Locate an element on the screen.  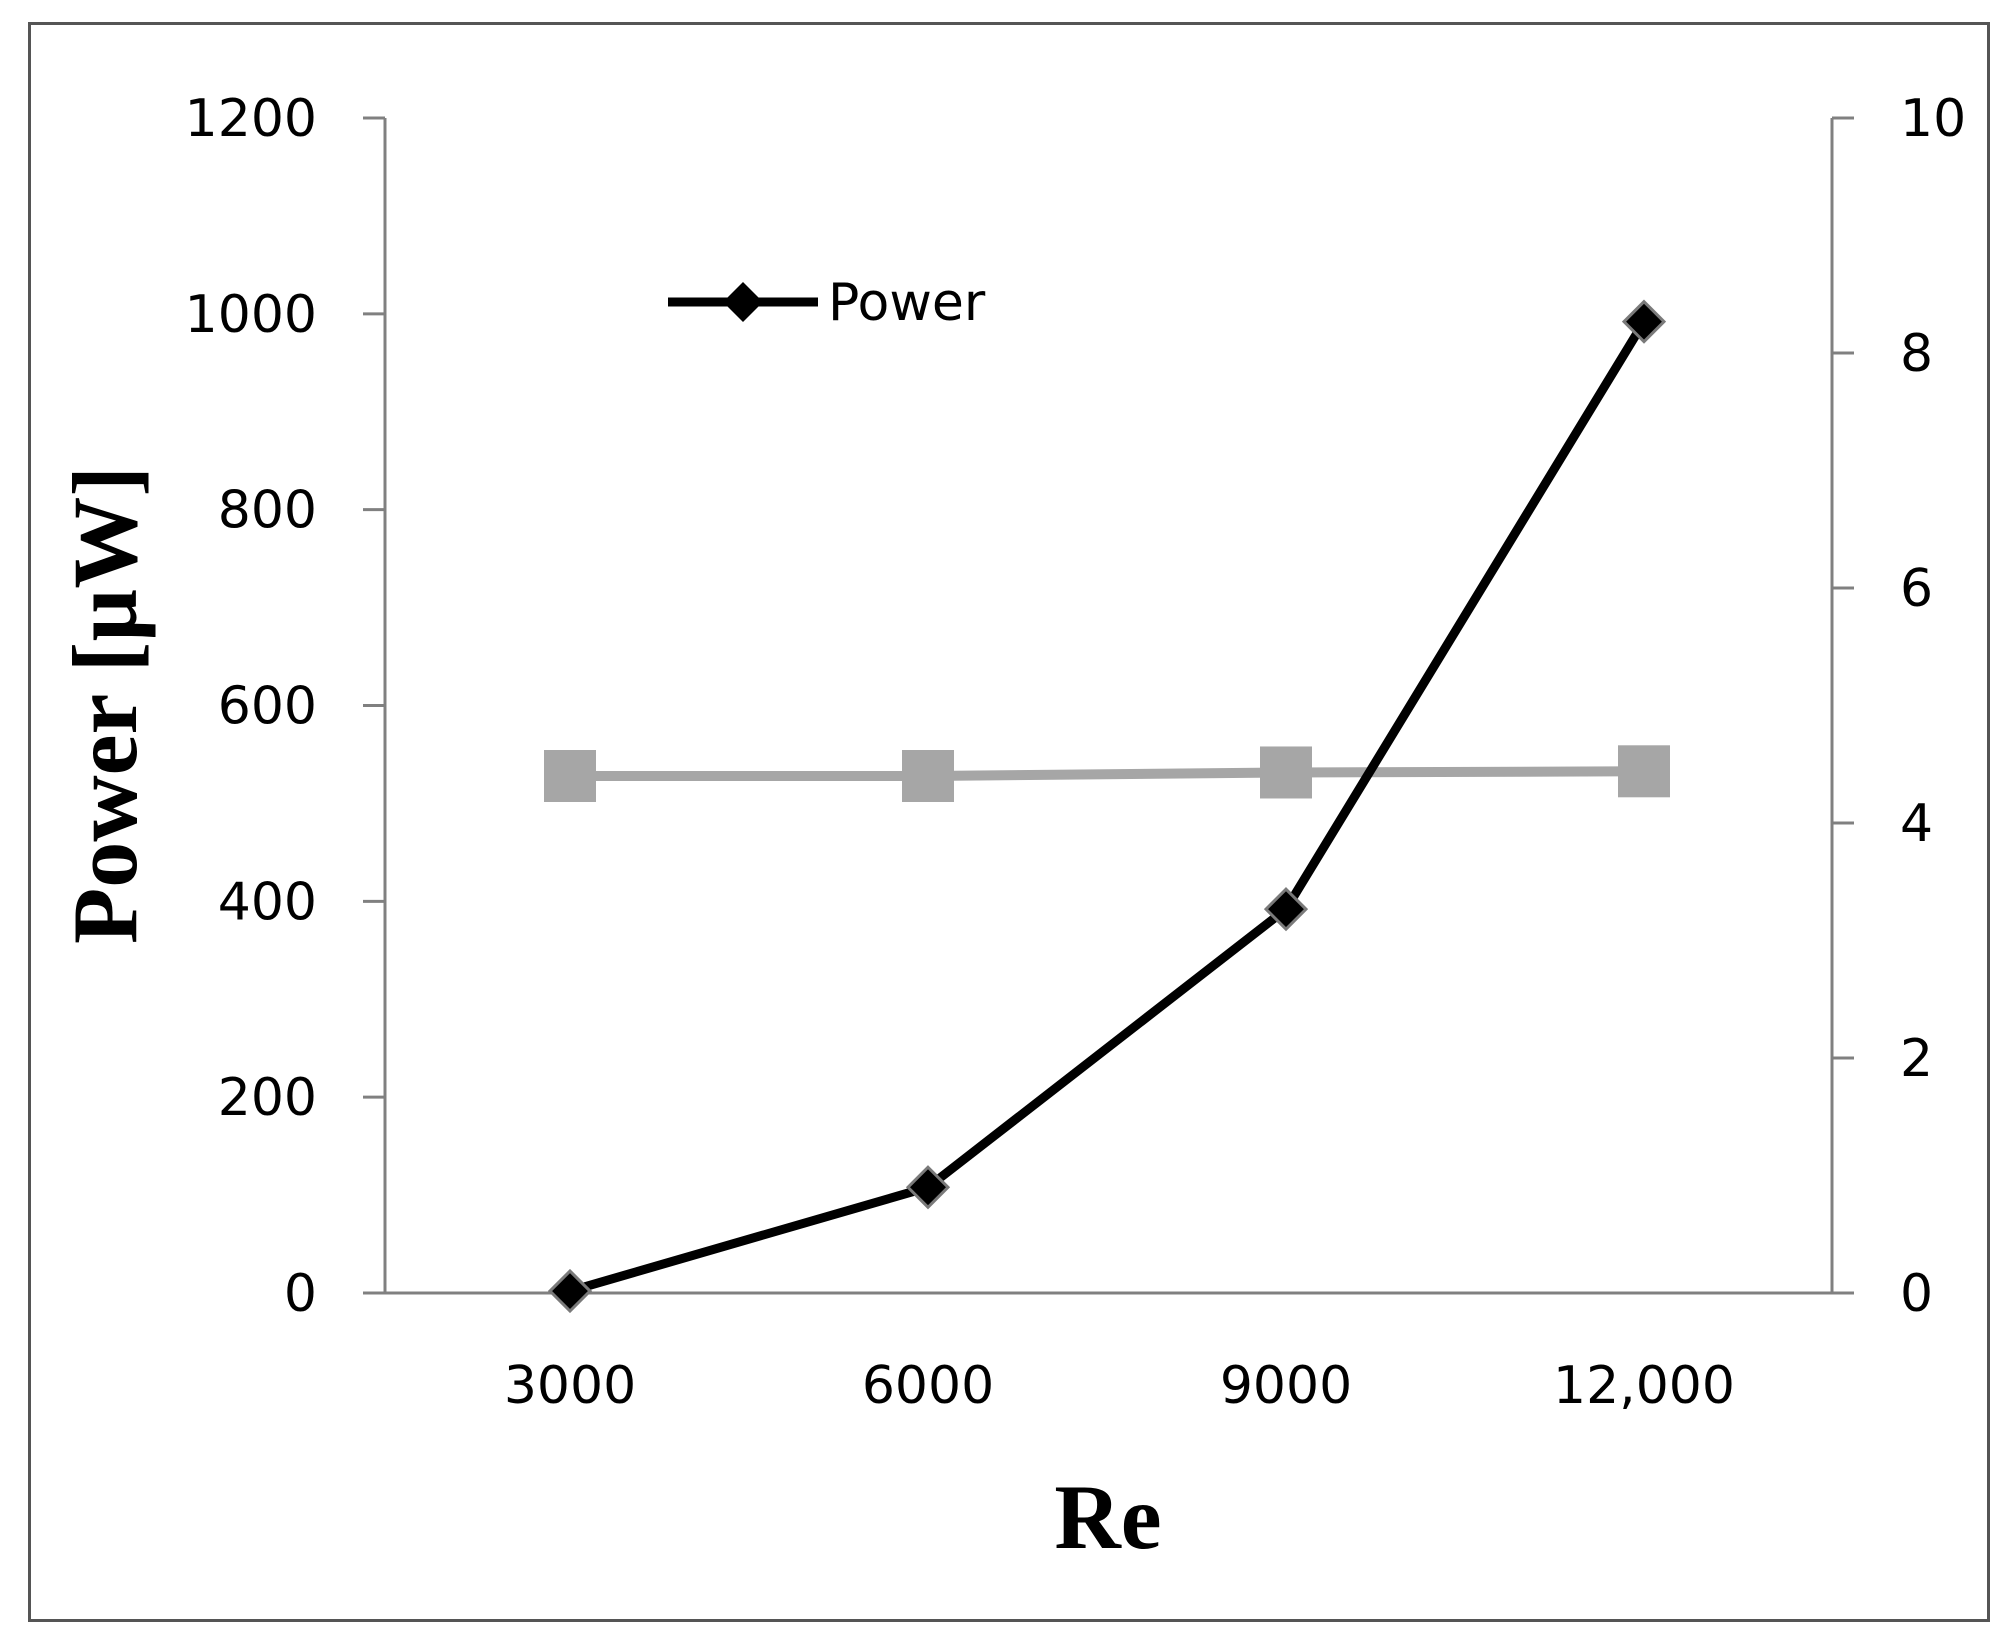
left-y-tick-label: 600 is located at coordinates (267, 707).